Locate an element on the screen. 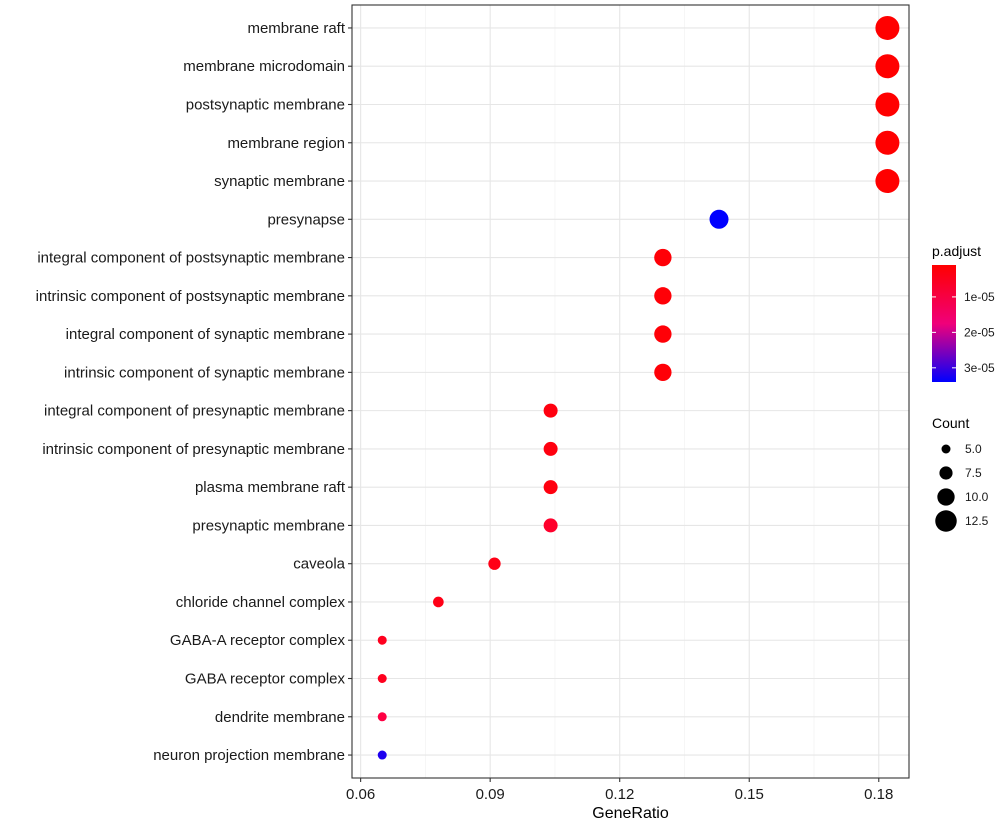 This screenshot has height=820, width=996. y-tick-label: caveola is located at coordinates (319, 564).